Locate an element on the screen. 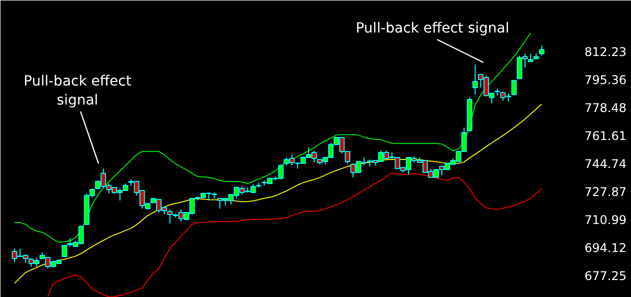  y-tick-label: 694.12 is located at coordinates (605, 248).